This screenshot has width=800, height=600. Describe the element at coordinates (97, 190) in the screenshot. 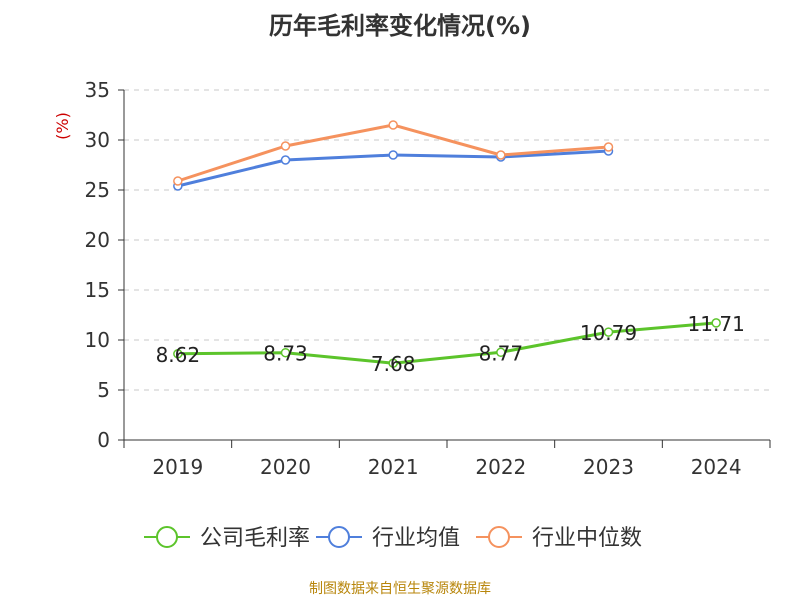

I see `y-tick-label: 25` at that location.